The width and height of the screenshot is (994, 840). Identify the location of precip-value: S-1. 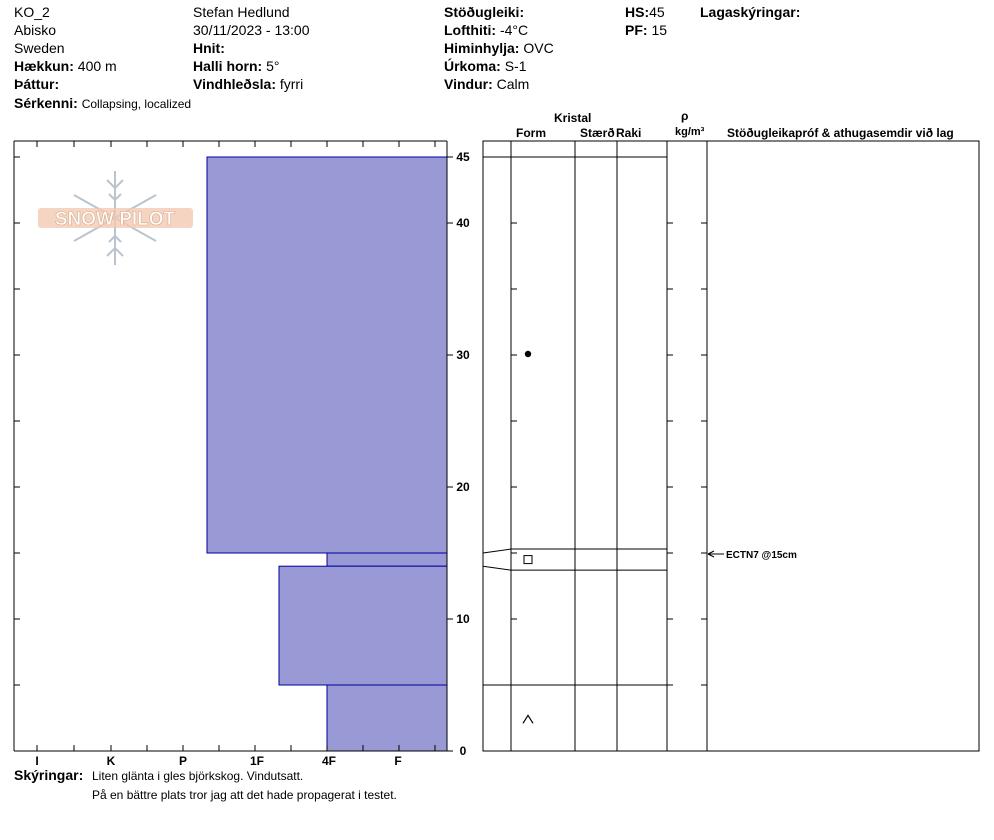
(515, 66).